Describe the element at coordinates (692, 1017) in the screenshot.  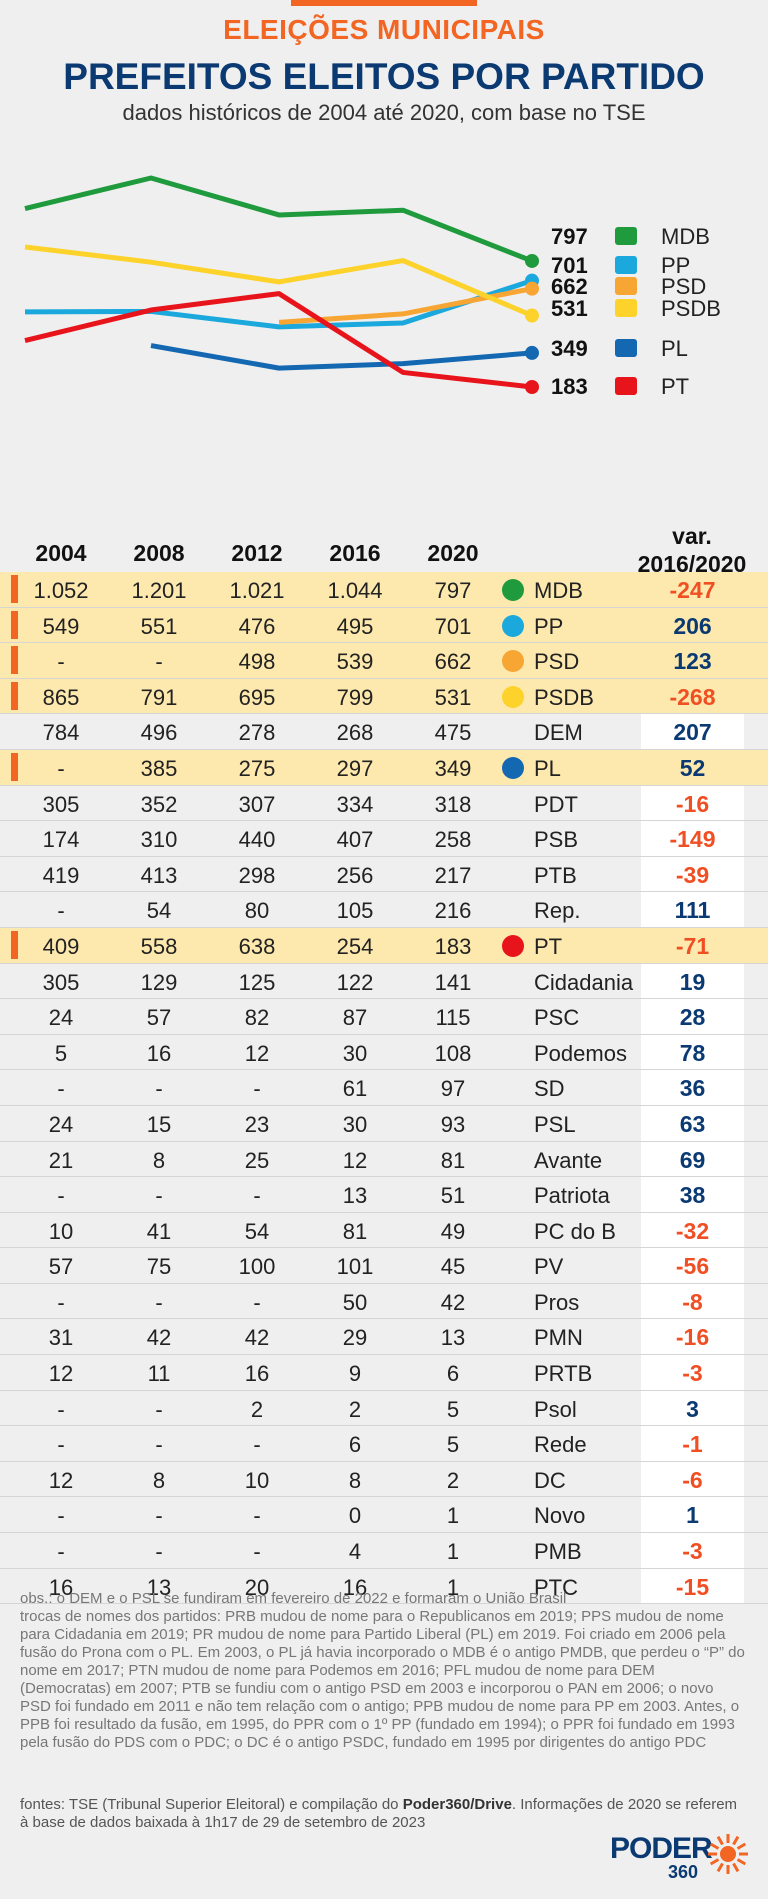
I see `variation-value: 28` at that location.